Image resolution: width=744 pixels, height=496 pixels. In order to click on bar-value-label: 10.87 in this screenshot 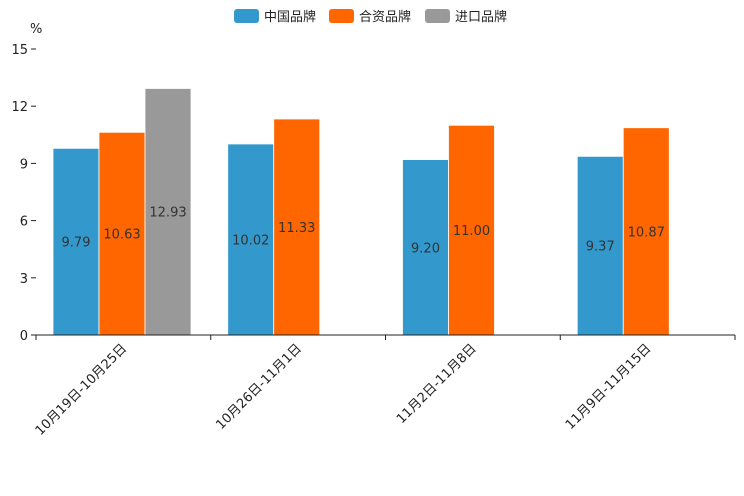, I will do `click(646, 232)`.